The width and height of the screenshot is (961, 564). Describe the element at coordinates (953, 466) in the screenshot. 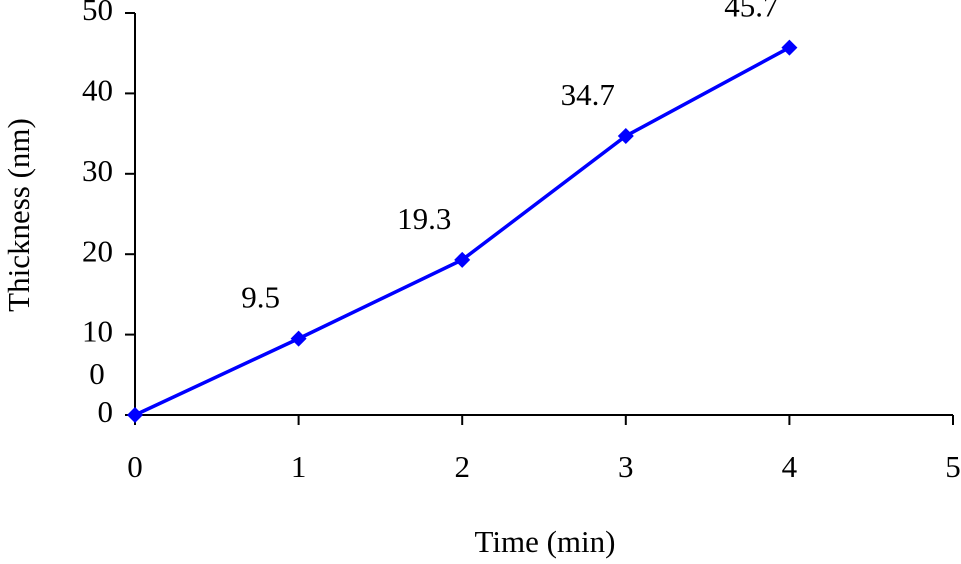

I see `x-tick-label: 5` at that location.